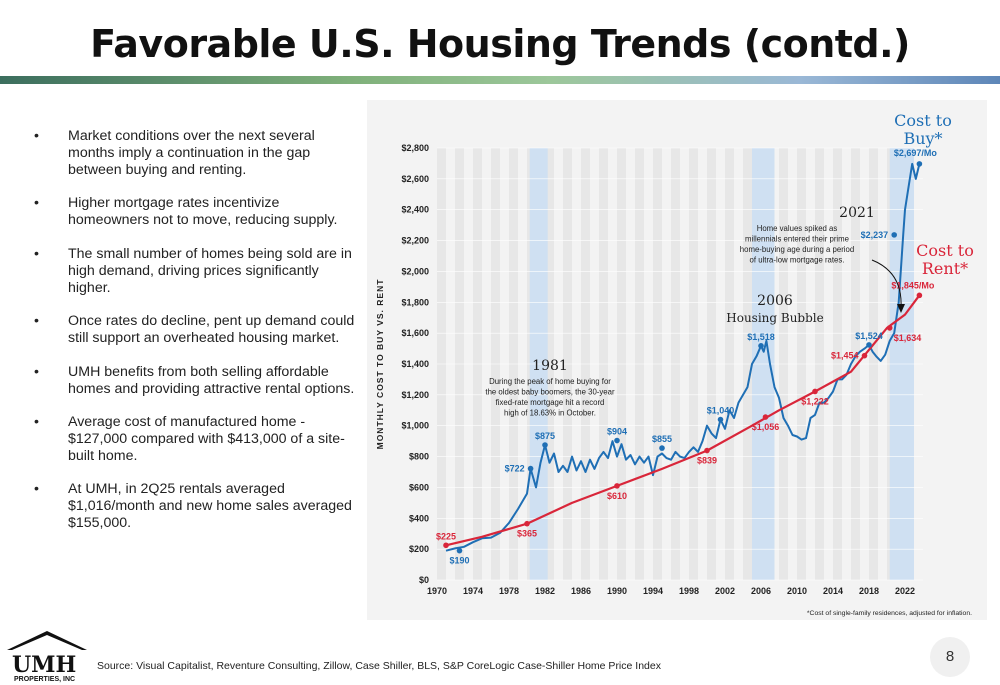 The width and height of the screenshot is (1000, 685). I want to click on y-tick-label: $600, so click(419, 487).